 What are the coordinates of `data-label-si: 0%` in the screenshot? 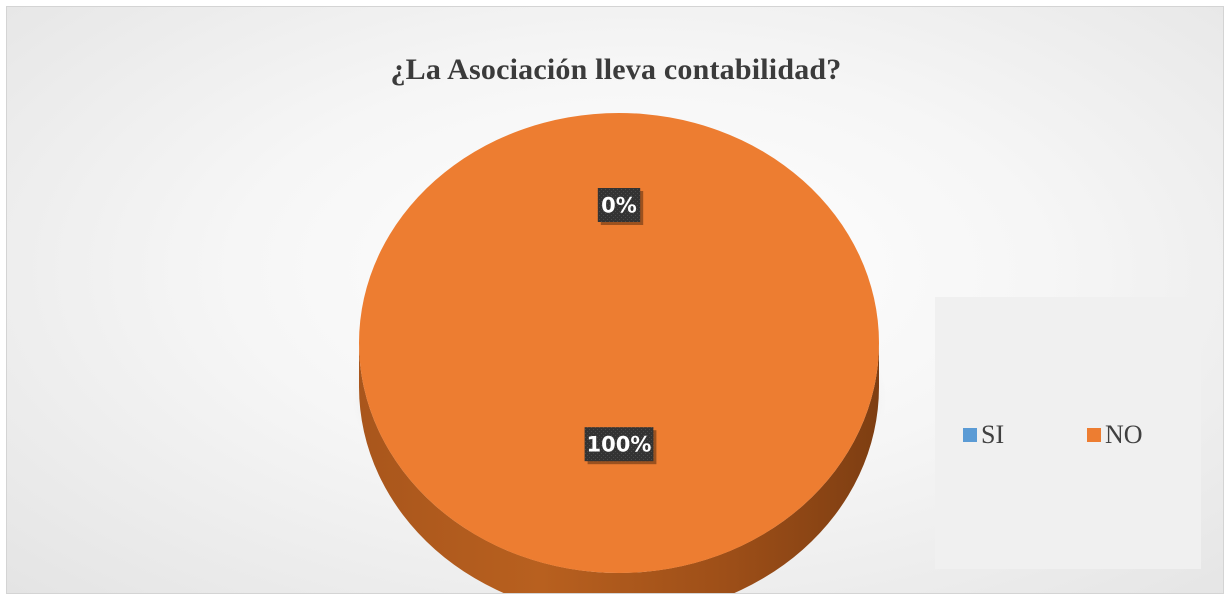 It's located at (620, 206).